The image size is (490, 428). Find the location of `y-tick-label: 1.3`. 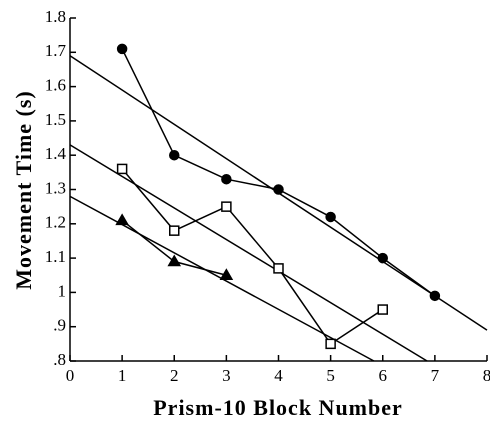

y-tick-label: 1.3 is located at coordinates (55, 187).